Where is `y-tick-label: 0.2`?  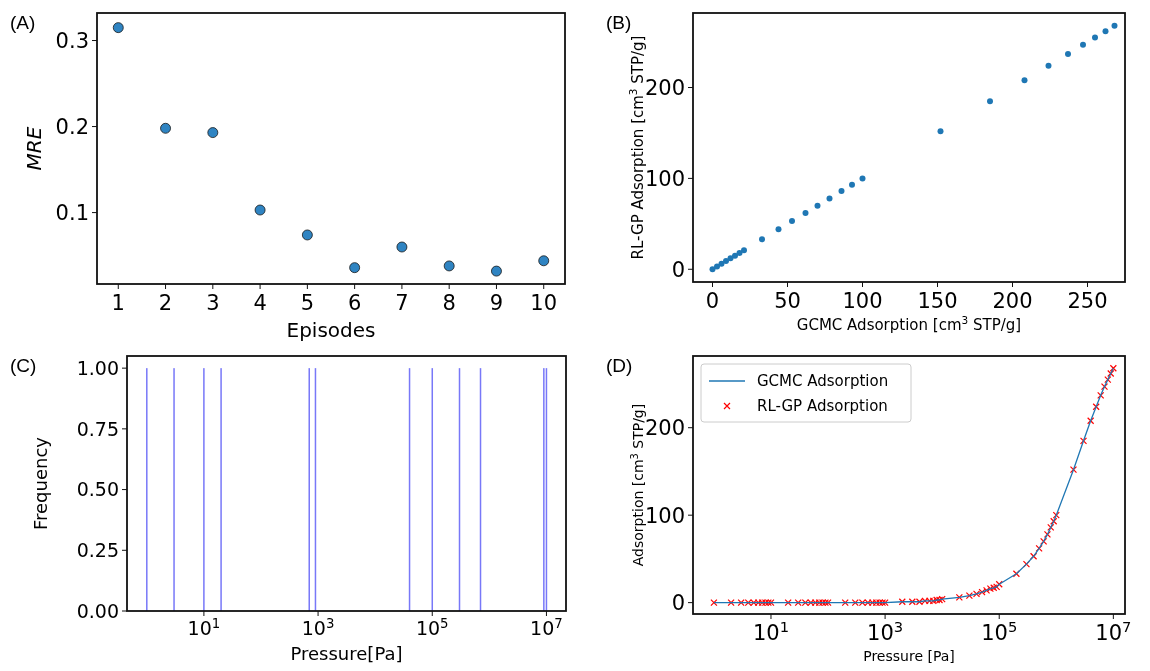
y-tick-label: 0.2 is located at coordinates (72, 127).